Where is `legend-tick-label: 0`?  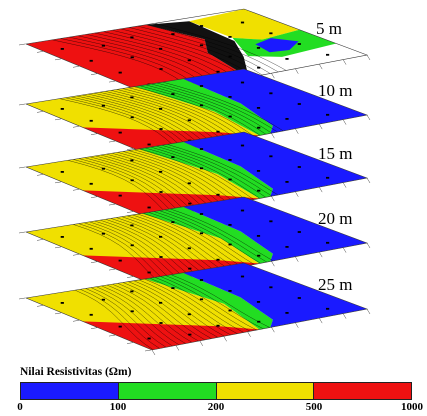 legend-tick-label: 0 is located at coordinates (20, 407).